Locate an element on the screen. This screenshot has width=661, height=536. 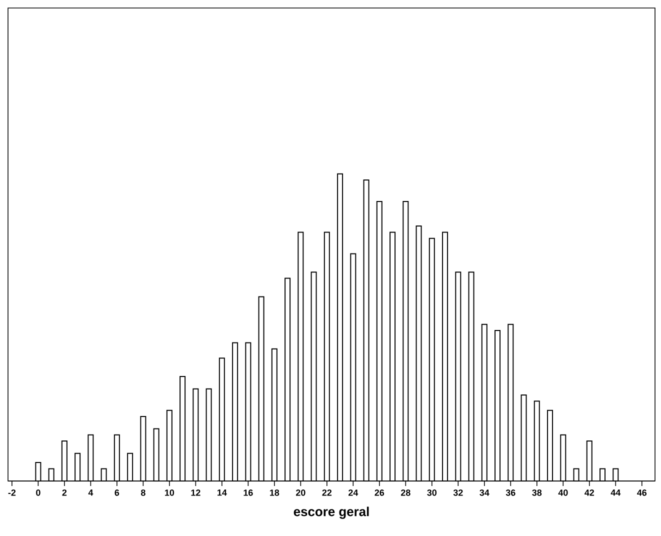
x-tick-label: 38 is located at coordinates (537, 493).